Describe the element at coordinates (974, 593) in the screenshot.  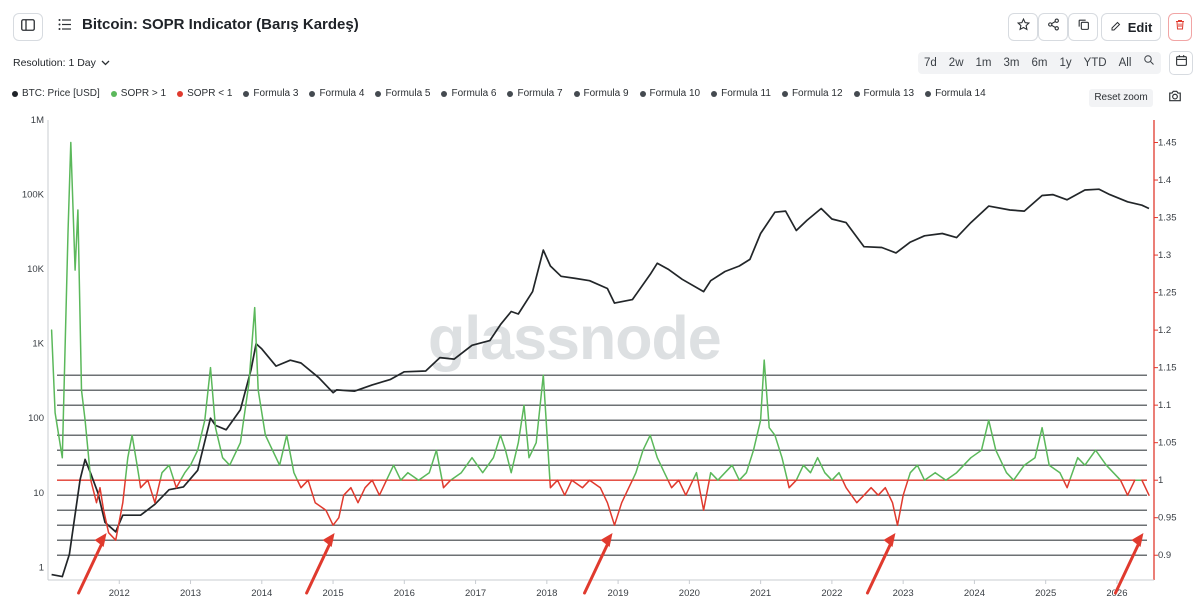
I see `x-tick-label: 2024` at that location.